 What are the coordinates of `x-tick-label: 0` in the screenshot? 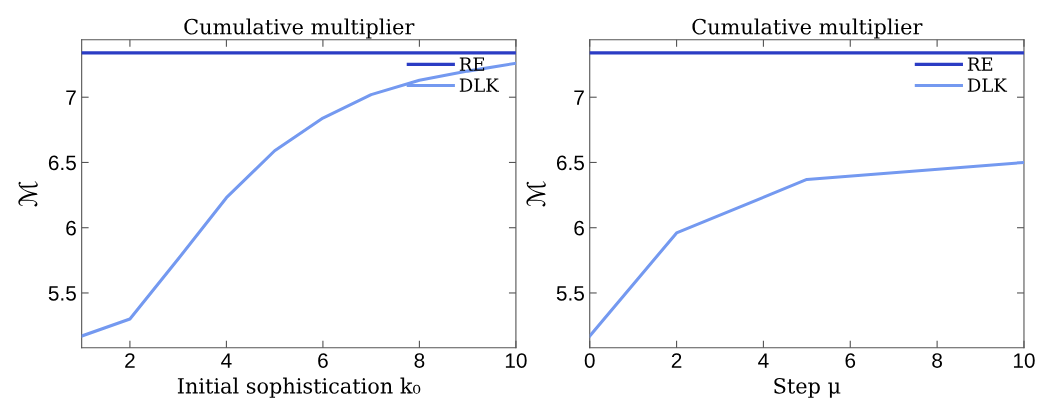 It's located at (589, 360).